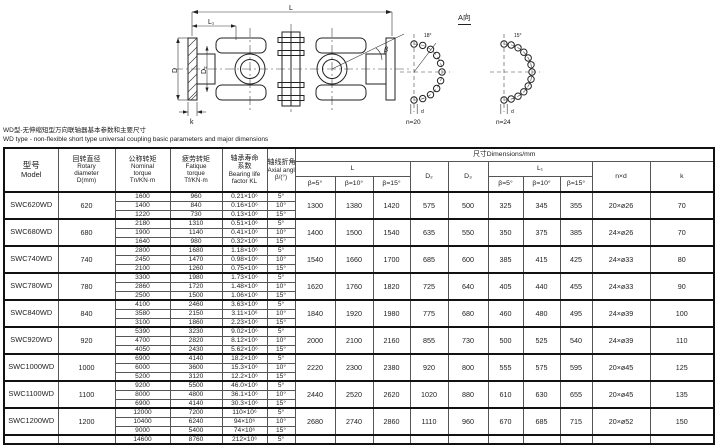 The image size is (716, 446). I want to click on d2-cell: 1020, so click(429, 394).